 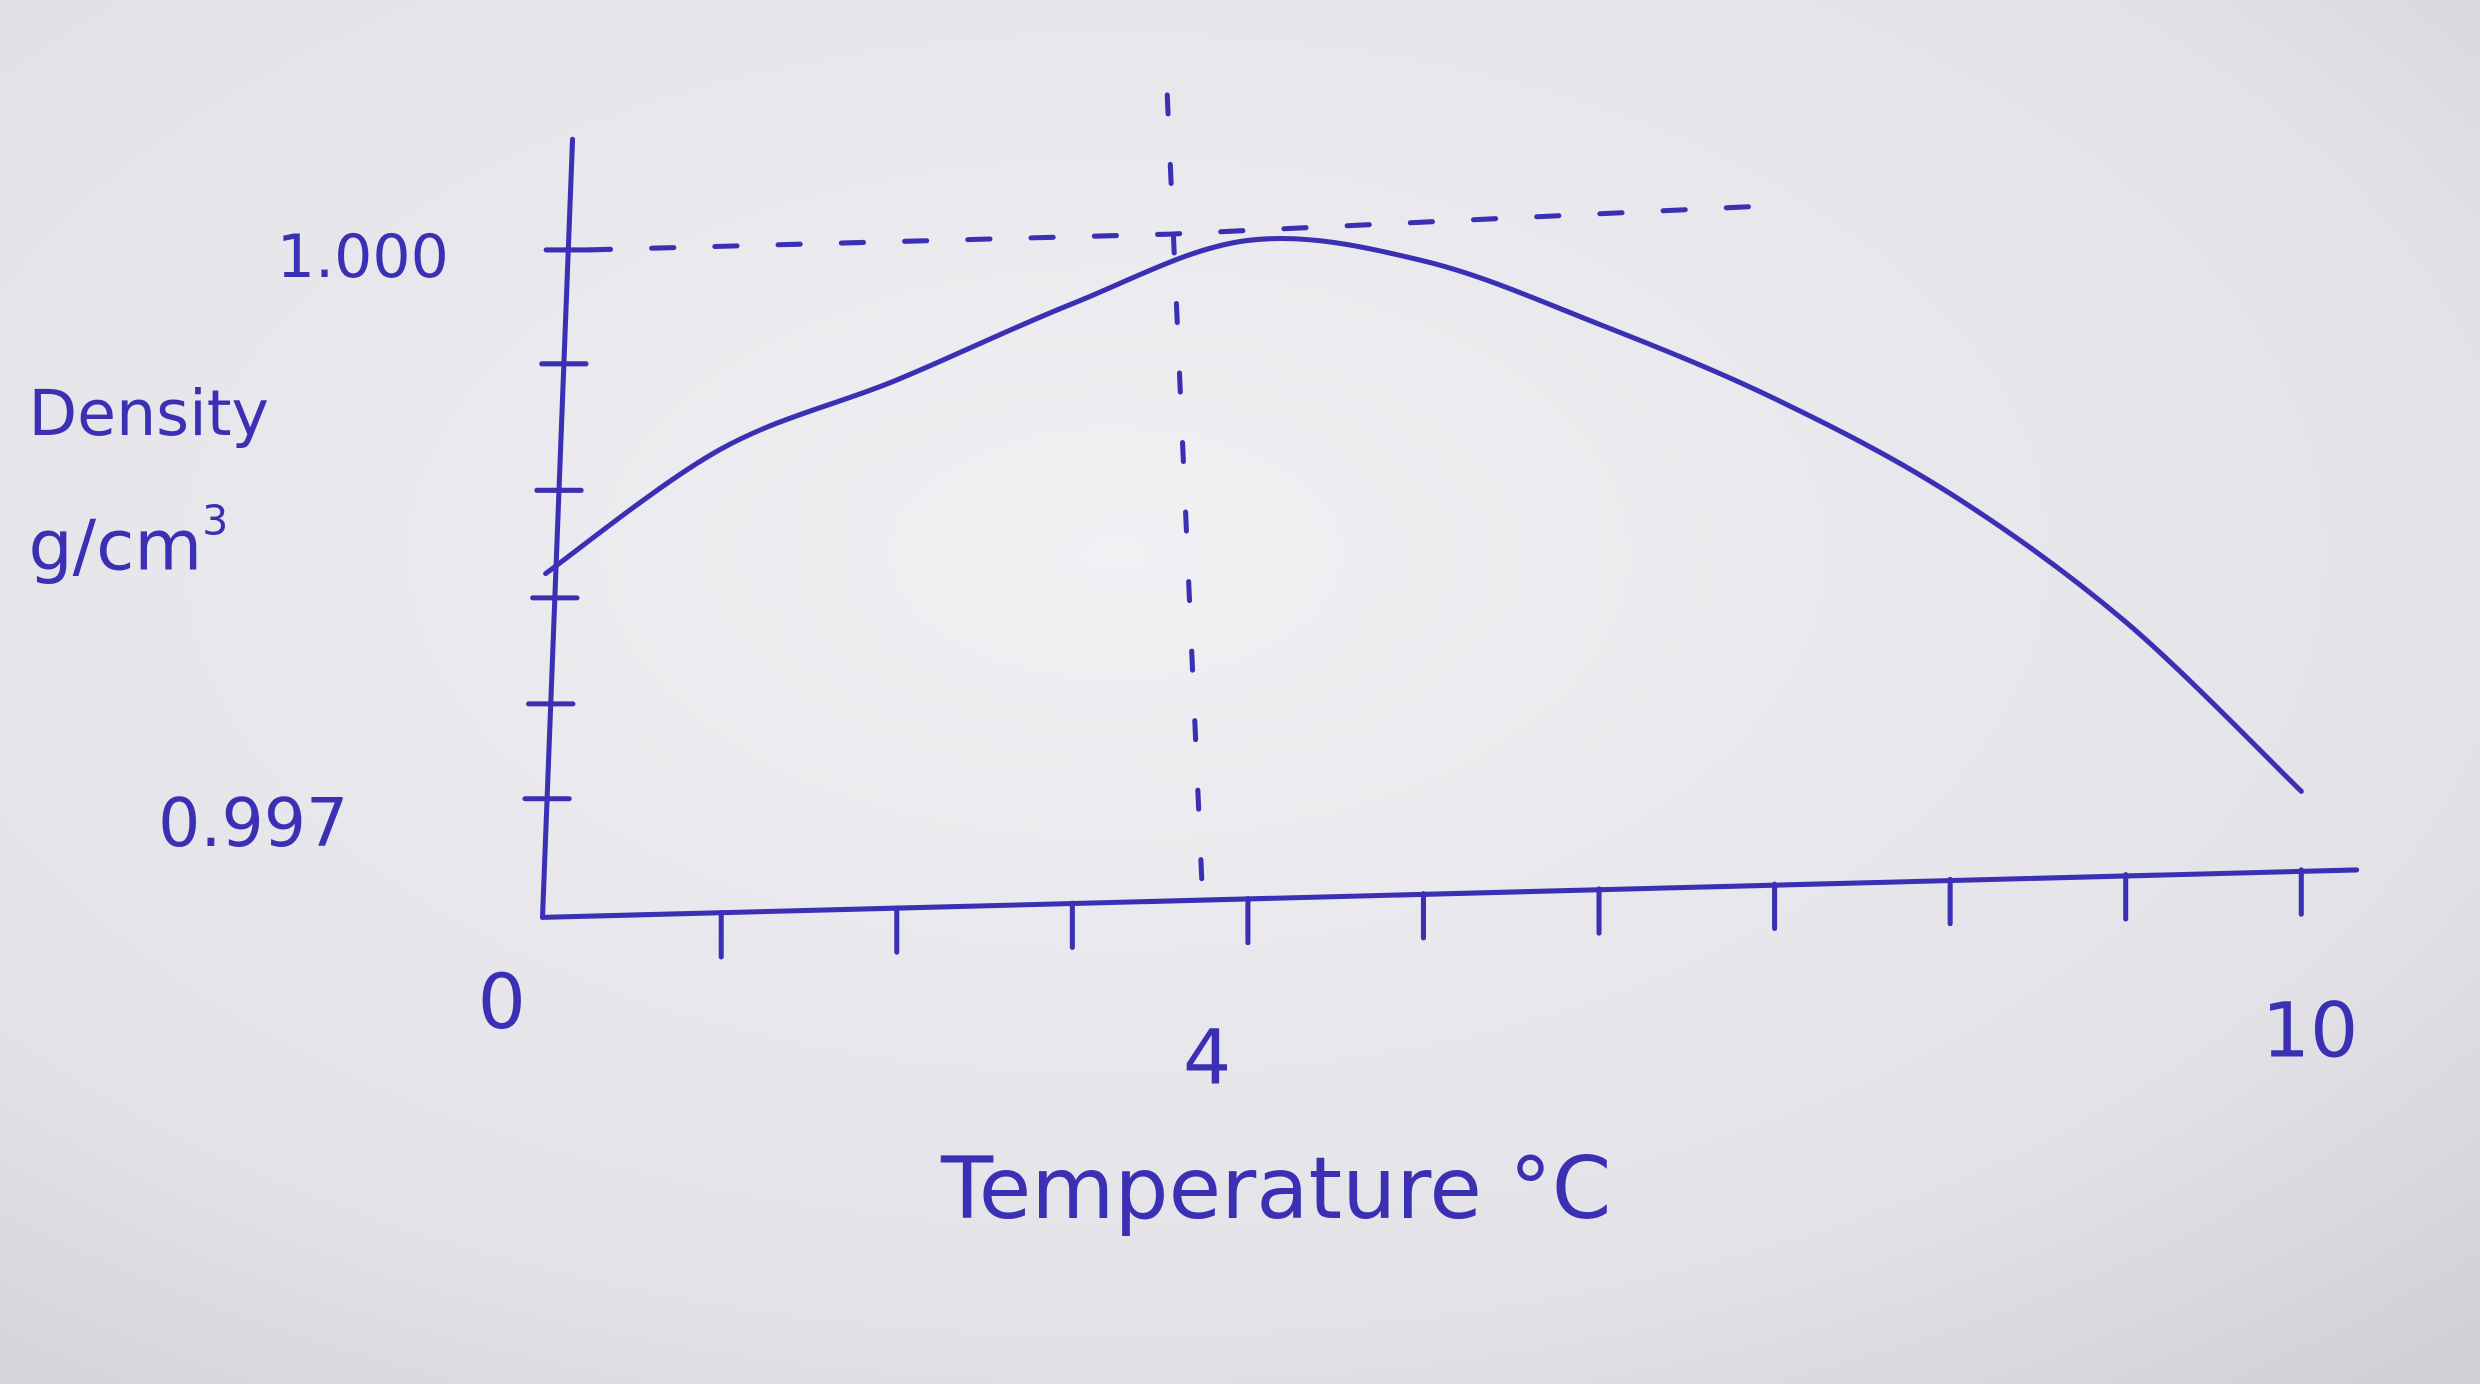 I want to click on y-tick-label-0997: 0.997, so click(x=253, y=823).